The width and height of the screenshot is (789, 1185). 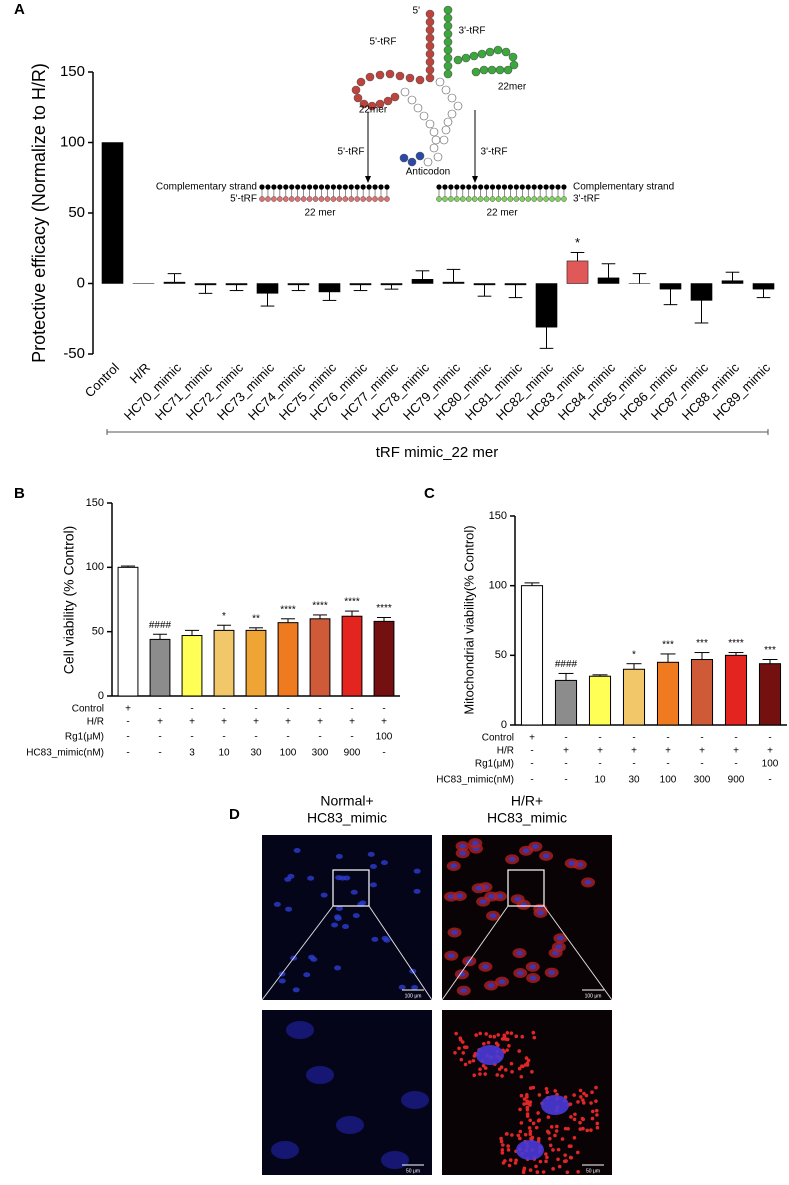 I want to click on significance-label: ####, so click(x=160, y=625).